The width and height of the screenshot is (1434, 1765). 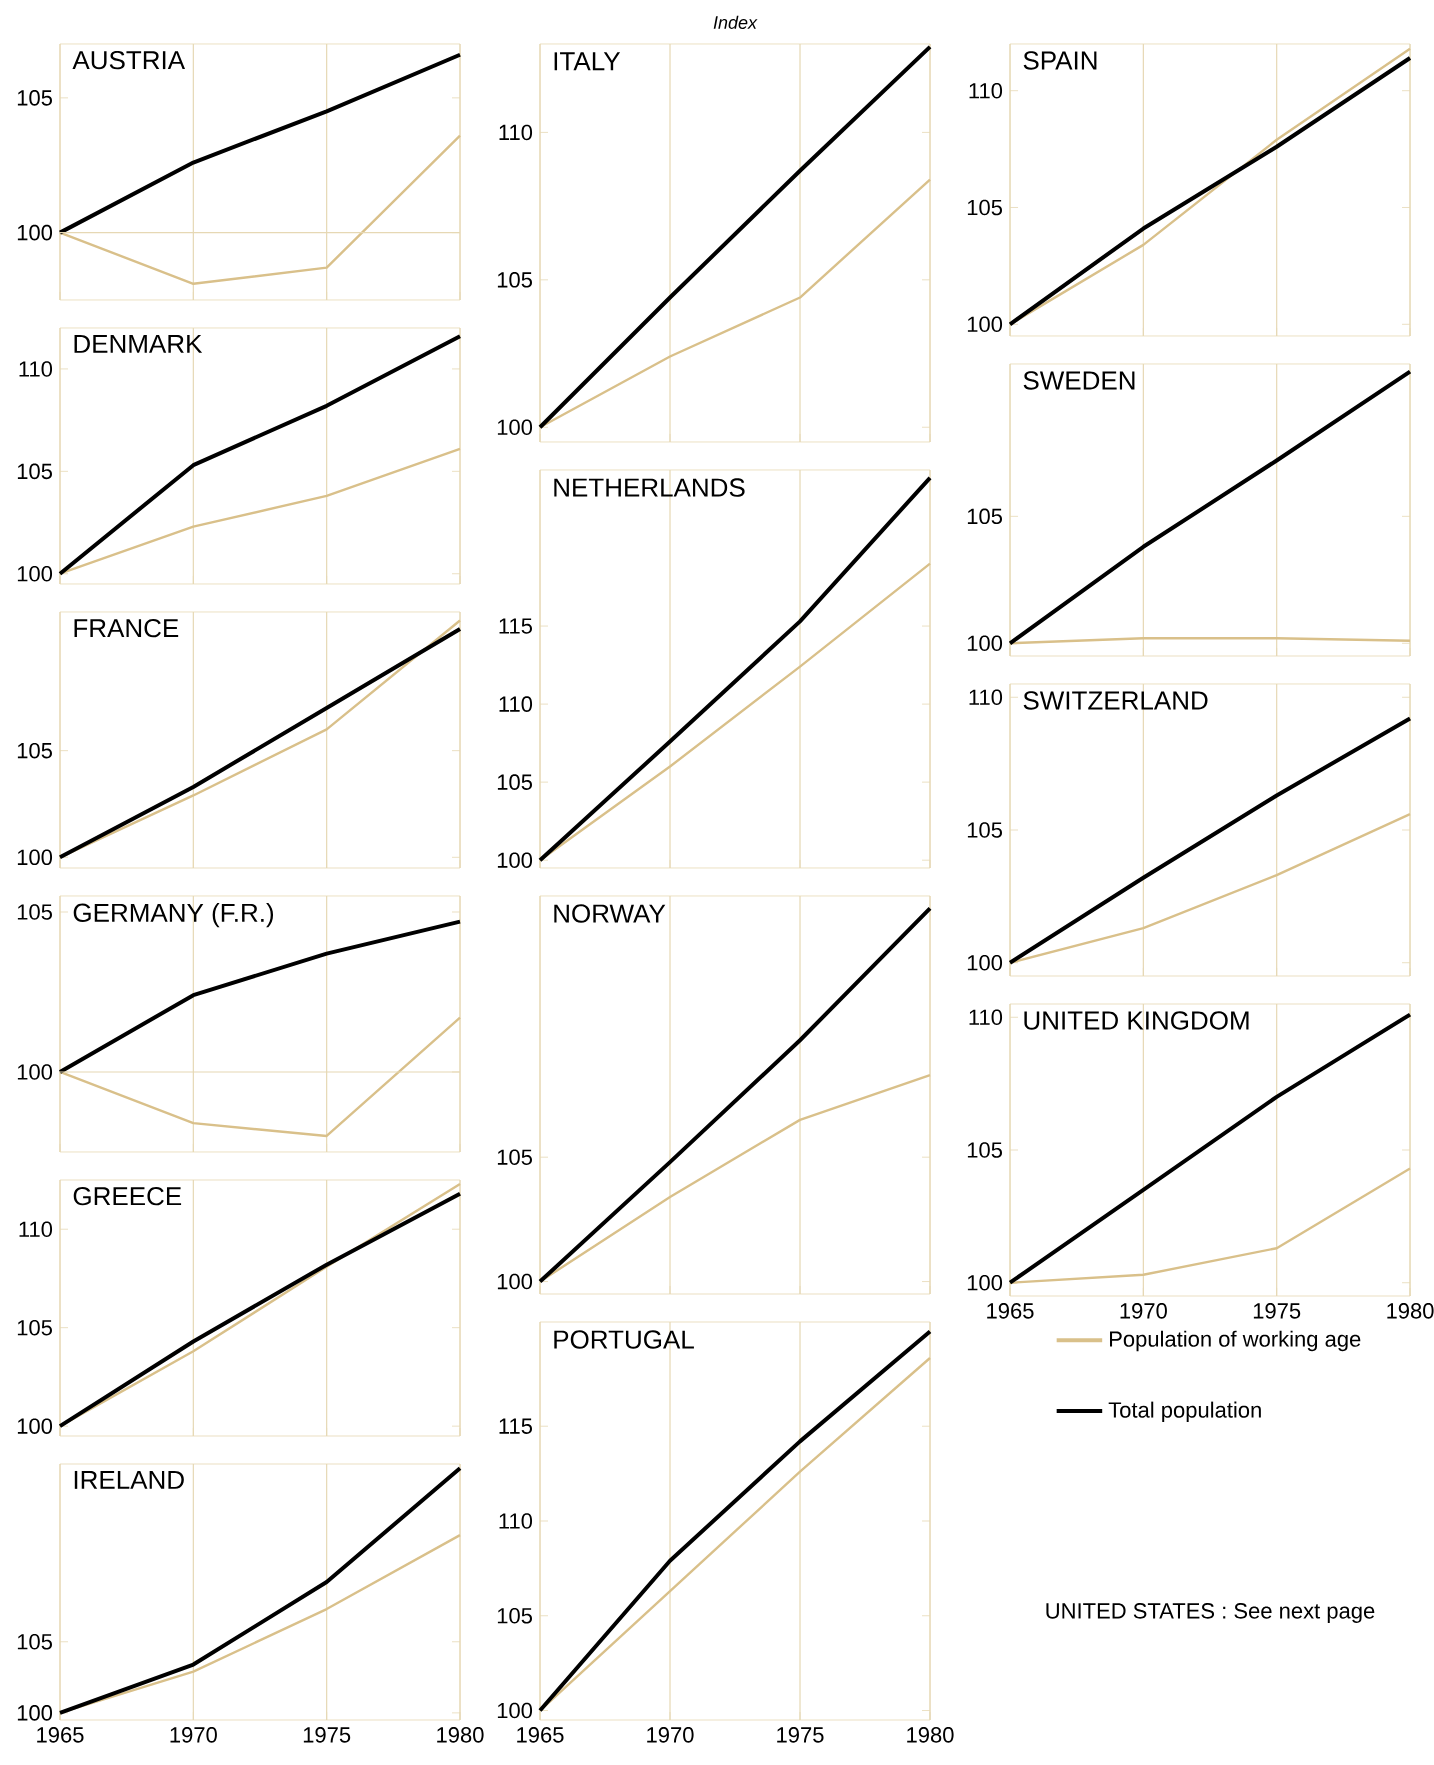 I want to click on chart-title: PORTUGAL, so click(x=624, y=1339).